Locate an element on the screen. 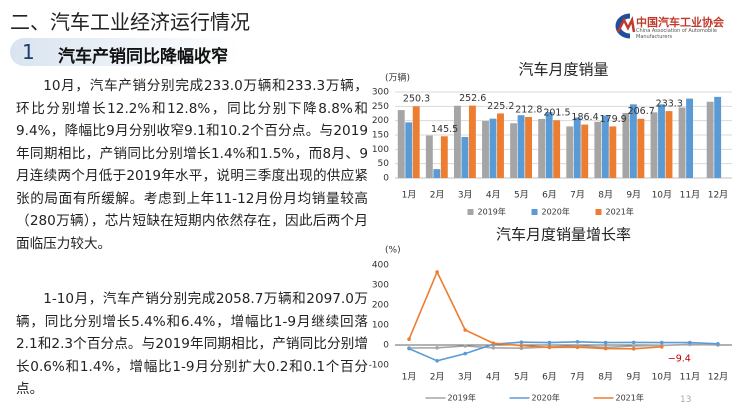 The image size is (744, 418). data-label: 212.8 is located at coordinates (528, 109).